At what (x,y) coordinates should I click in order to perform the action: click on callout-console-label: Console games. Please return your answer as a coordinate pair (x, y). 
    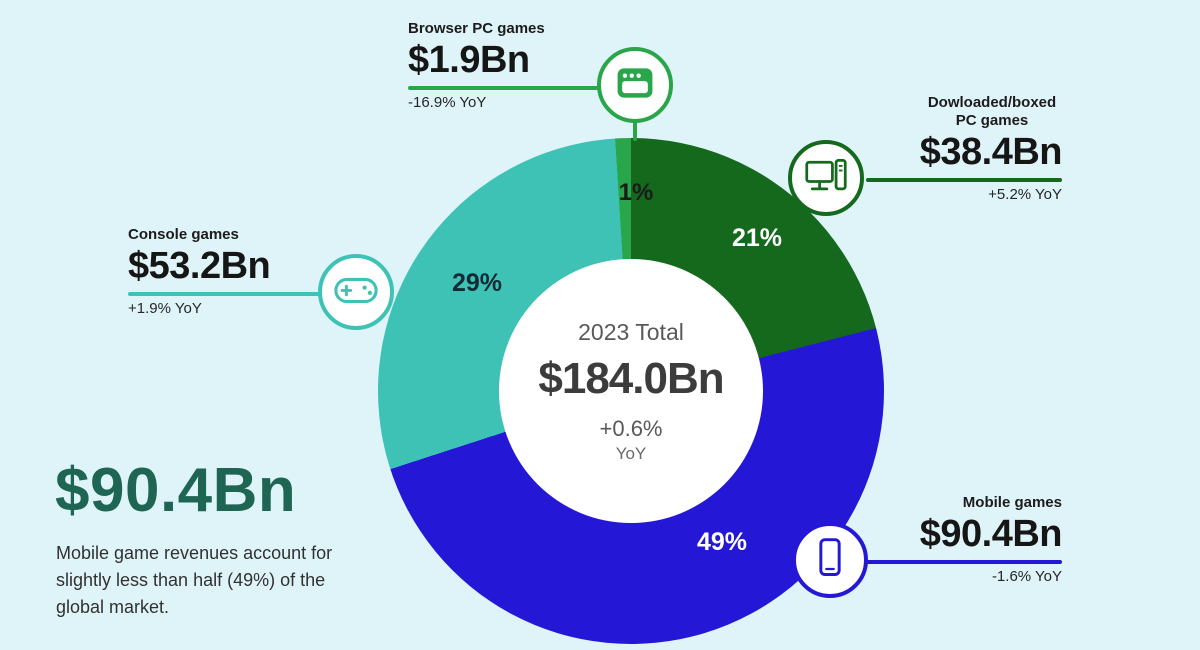
    Looking at the image, I should click on (183, 234).